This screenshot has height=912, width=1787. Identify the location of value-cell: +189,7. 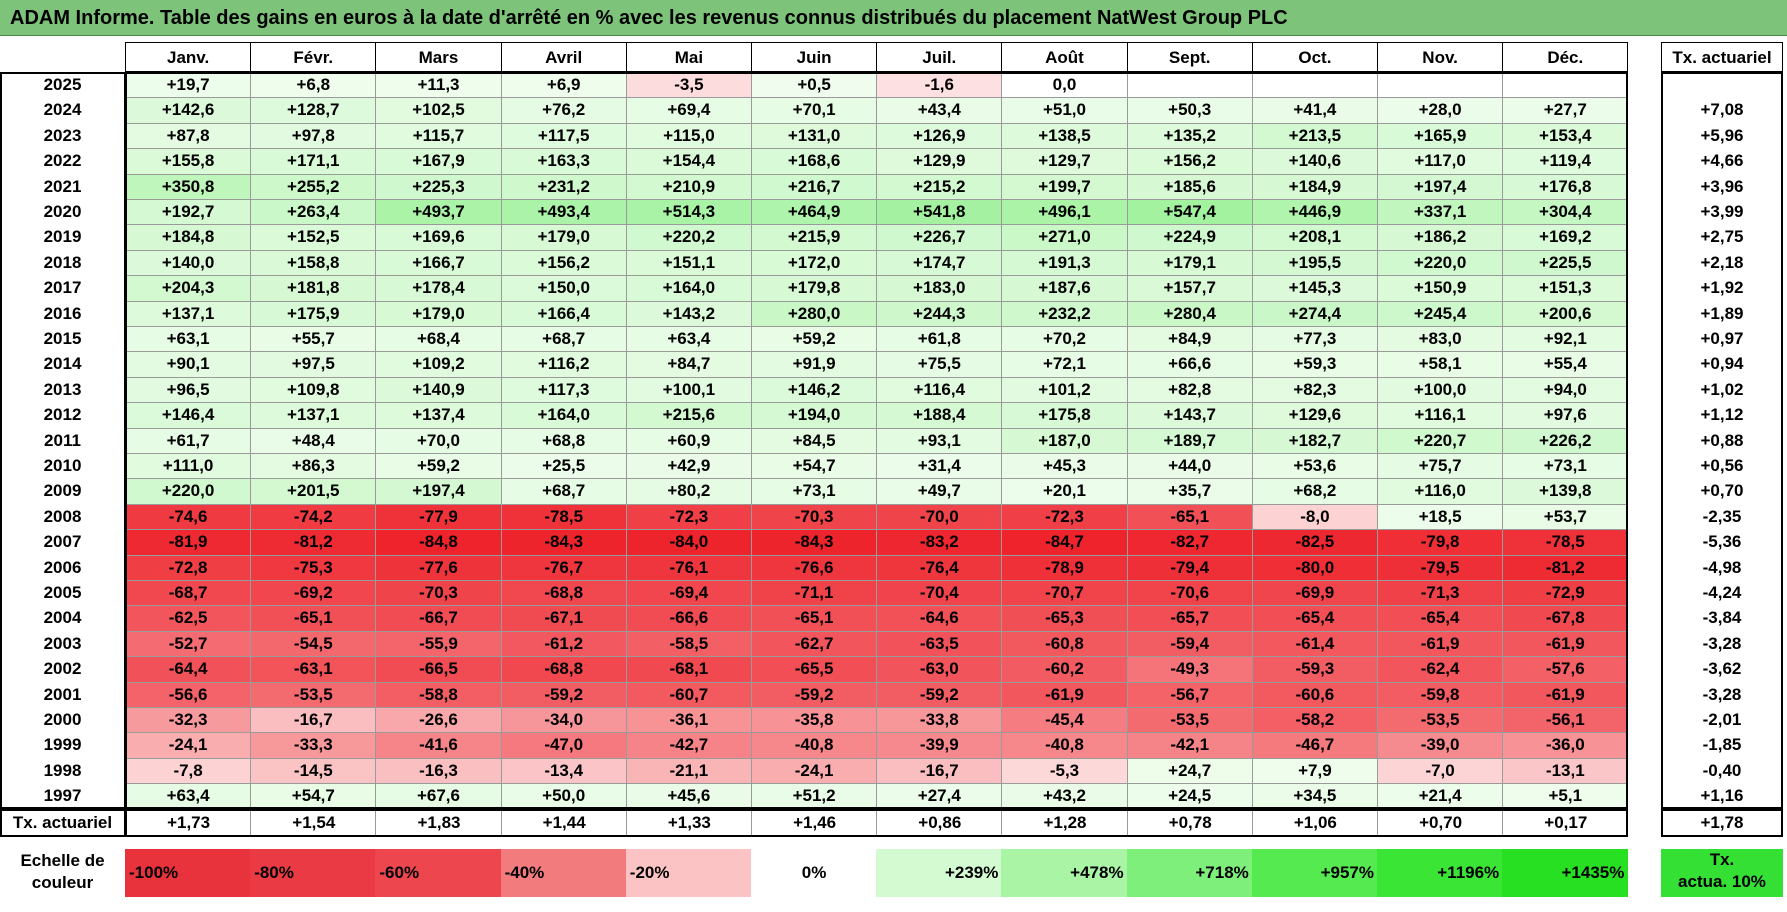
(1189, 440).